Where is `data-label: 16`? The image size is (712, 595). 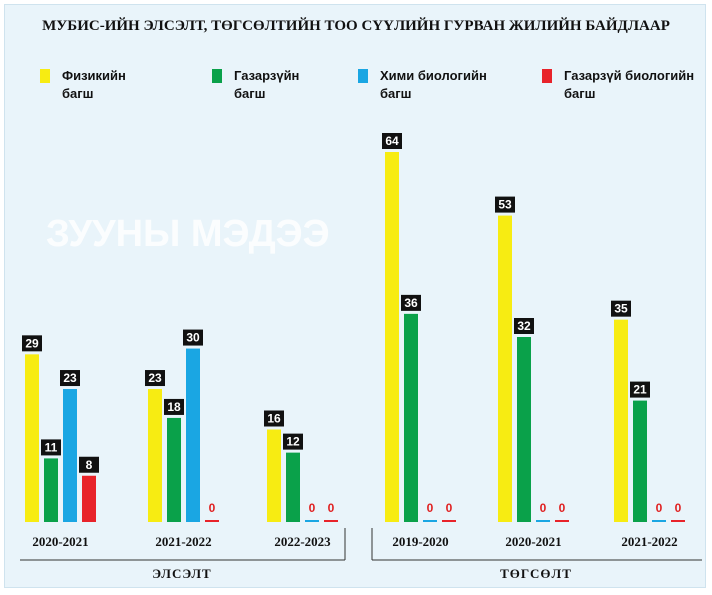 data-label: 16 is located at coordinates (274, 419).